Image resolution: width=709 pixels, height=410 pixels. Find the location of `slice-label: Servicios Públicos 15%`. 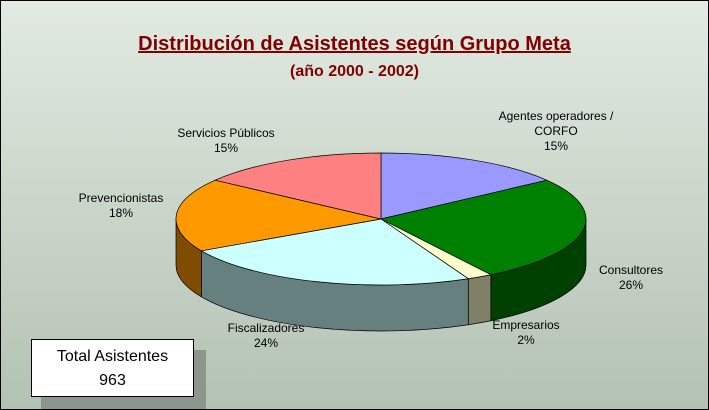

slice-label: Servicios Públicos 15% is located at coordinates (226, 141).